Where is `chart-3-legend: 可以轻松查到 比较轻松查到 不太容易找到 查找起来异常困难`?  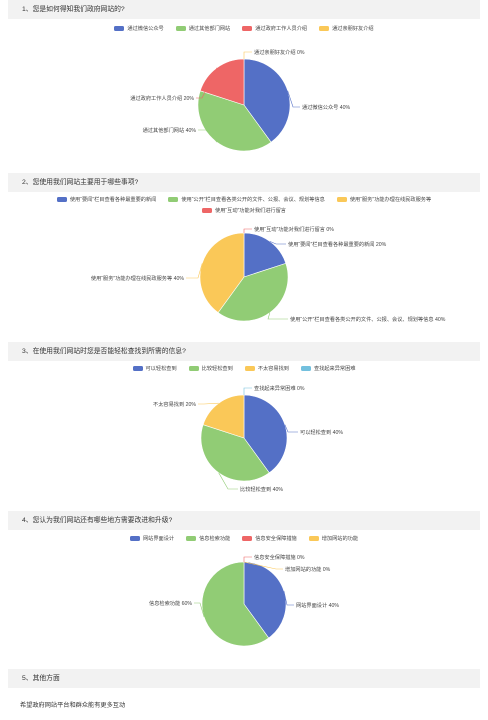
chart-3-legend: 可以轻松查到 比较轻松查到 不太容易找到 查找起来异常困难 is located at coordinates (244, 368).